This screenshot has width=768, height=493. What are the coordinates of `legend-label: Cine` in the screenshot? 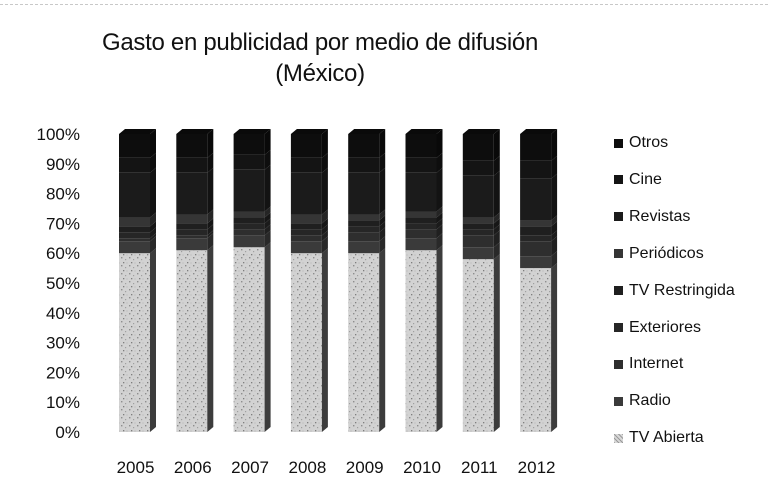 It's located at (645, 179).